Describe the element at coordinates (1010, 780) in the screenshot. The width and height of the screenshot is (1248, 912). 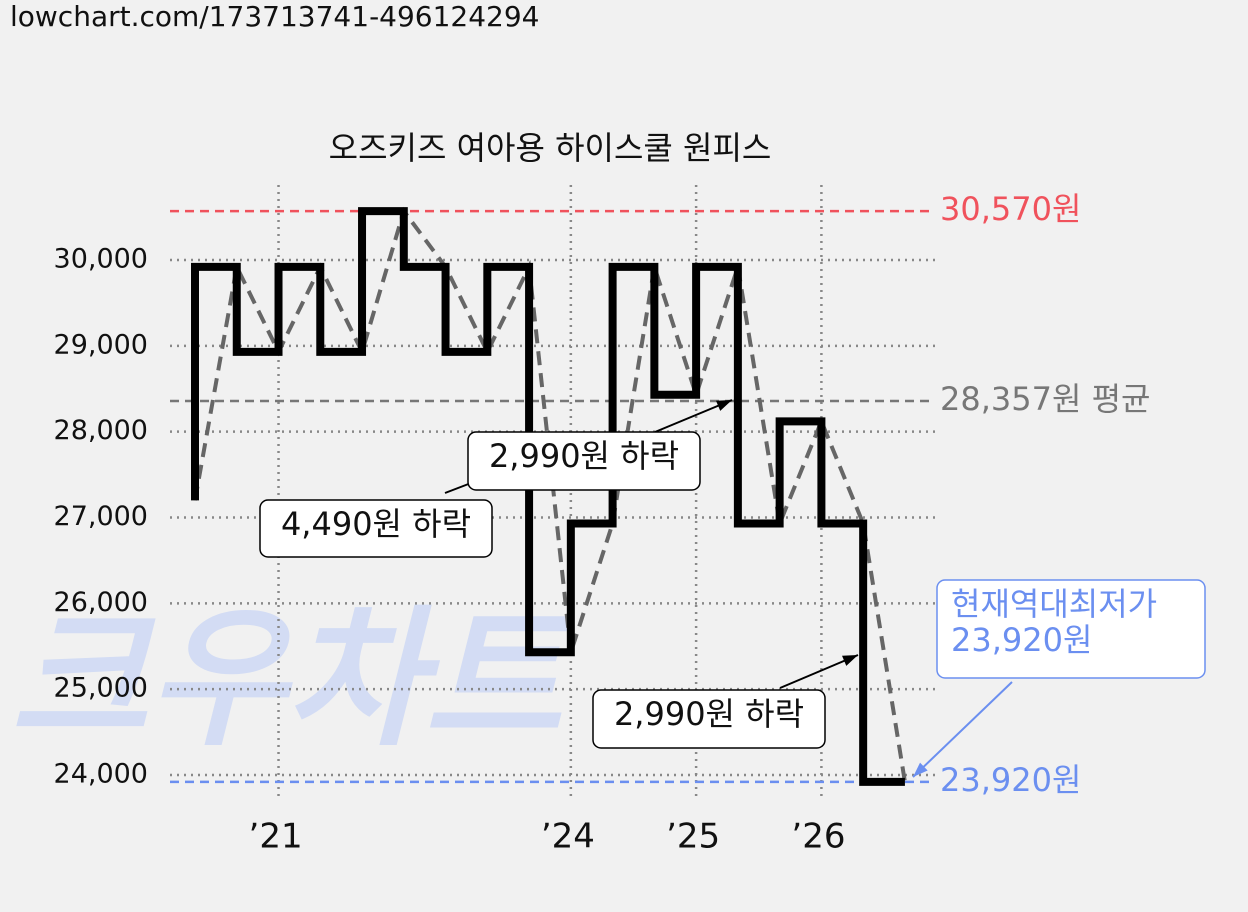
I see `min-label: 23,920원` at that location.